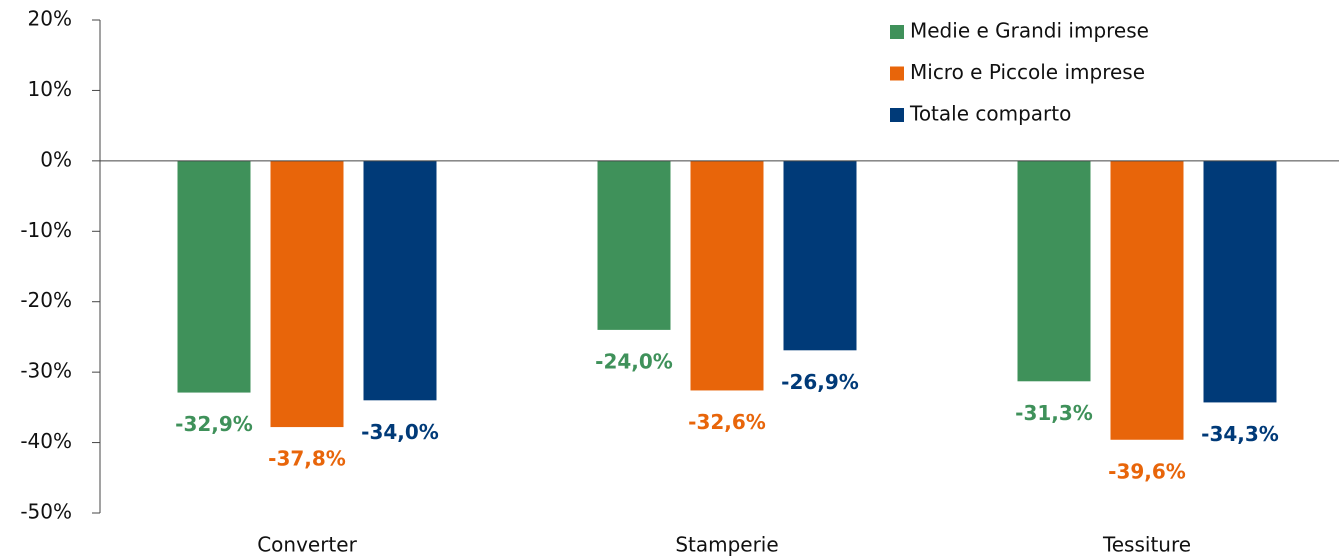  Describe the element at coordinates (400, 432) in the screenshot. I see `value-label: -34,0%` at that location.